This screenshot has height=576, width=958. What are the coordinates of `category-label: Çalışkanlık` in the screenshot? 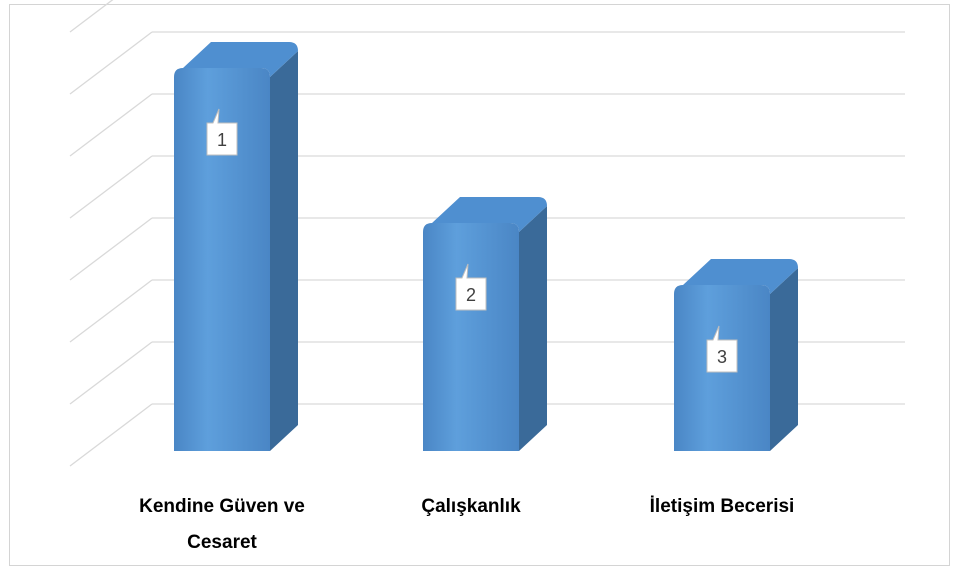 It's located at (471, 506).